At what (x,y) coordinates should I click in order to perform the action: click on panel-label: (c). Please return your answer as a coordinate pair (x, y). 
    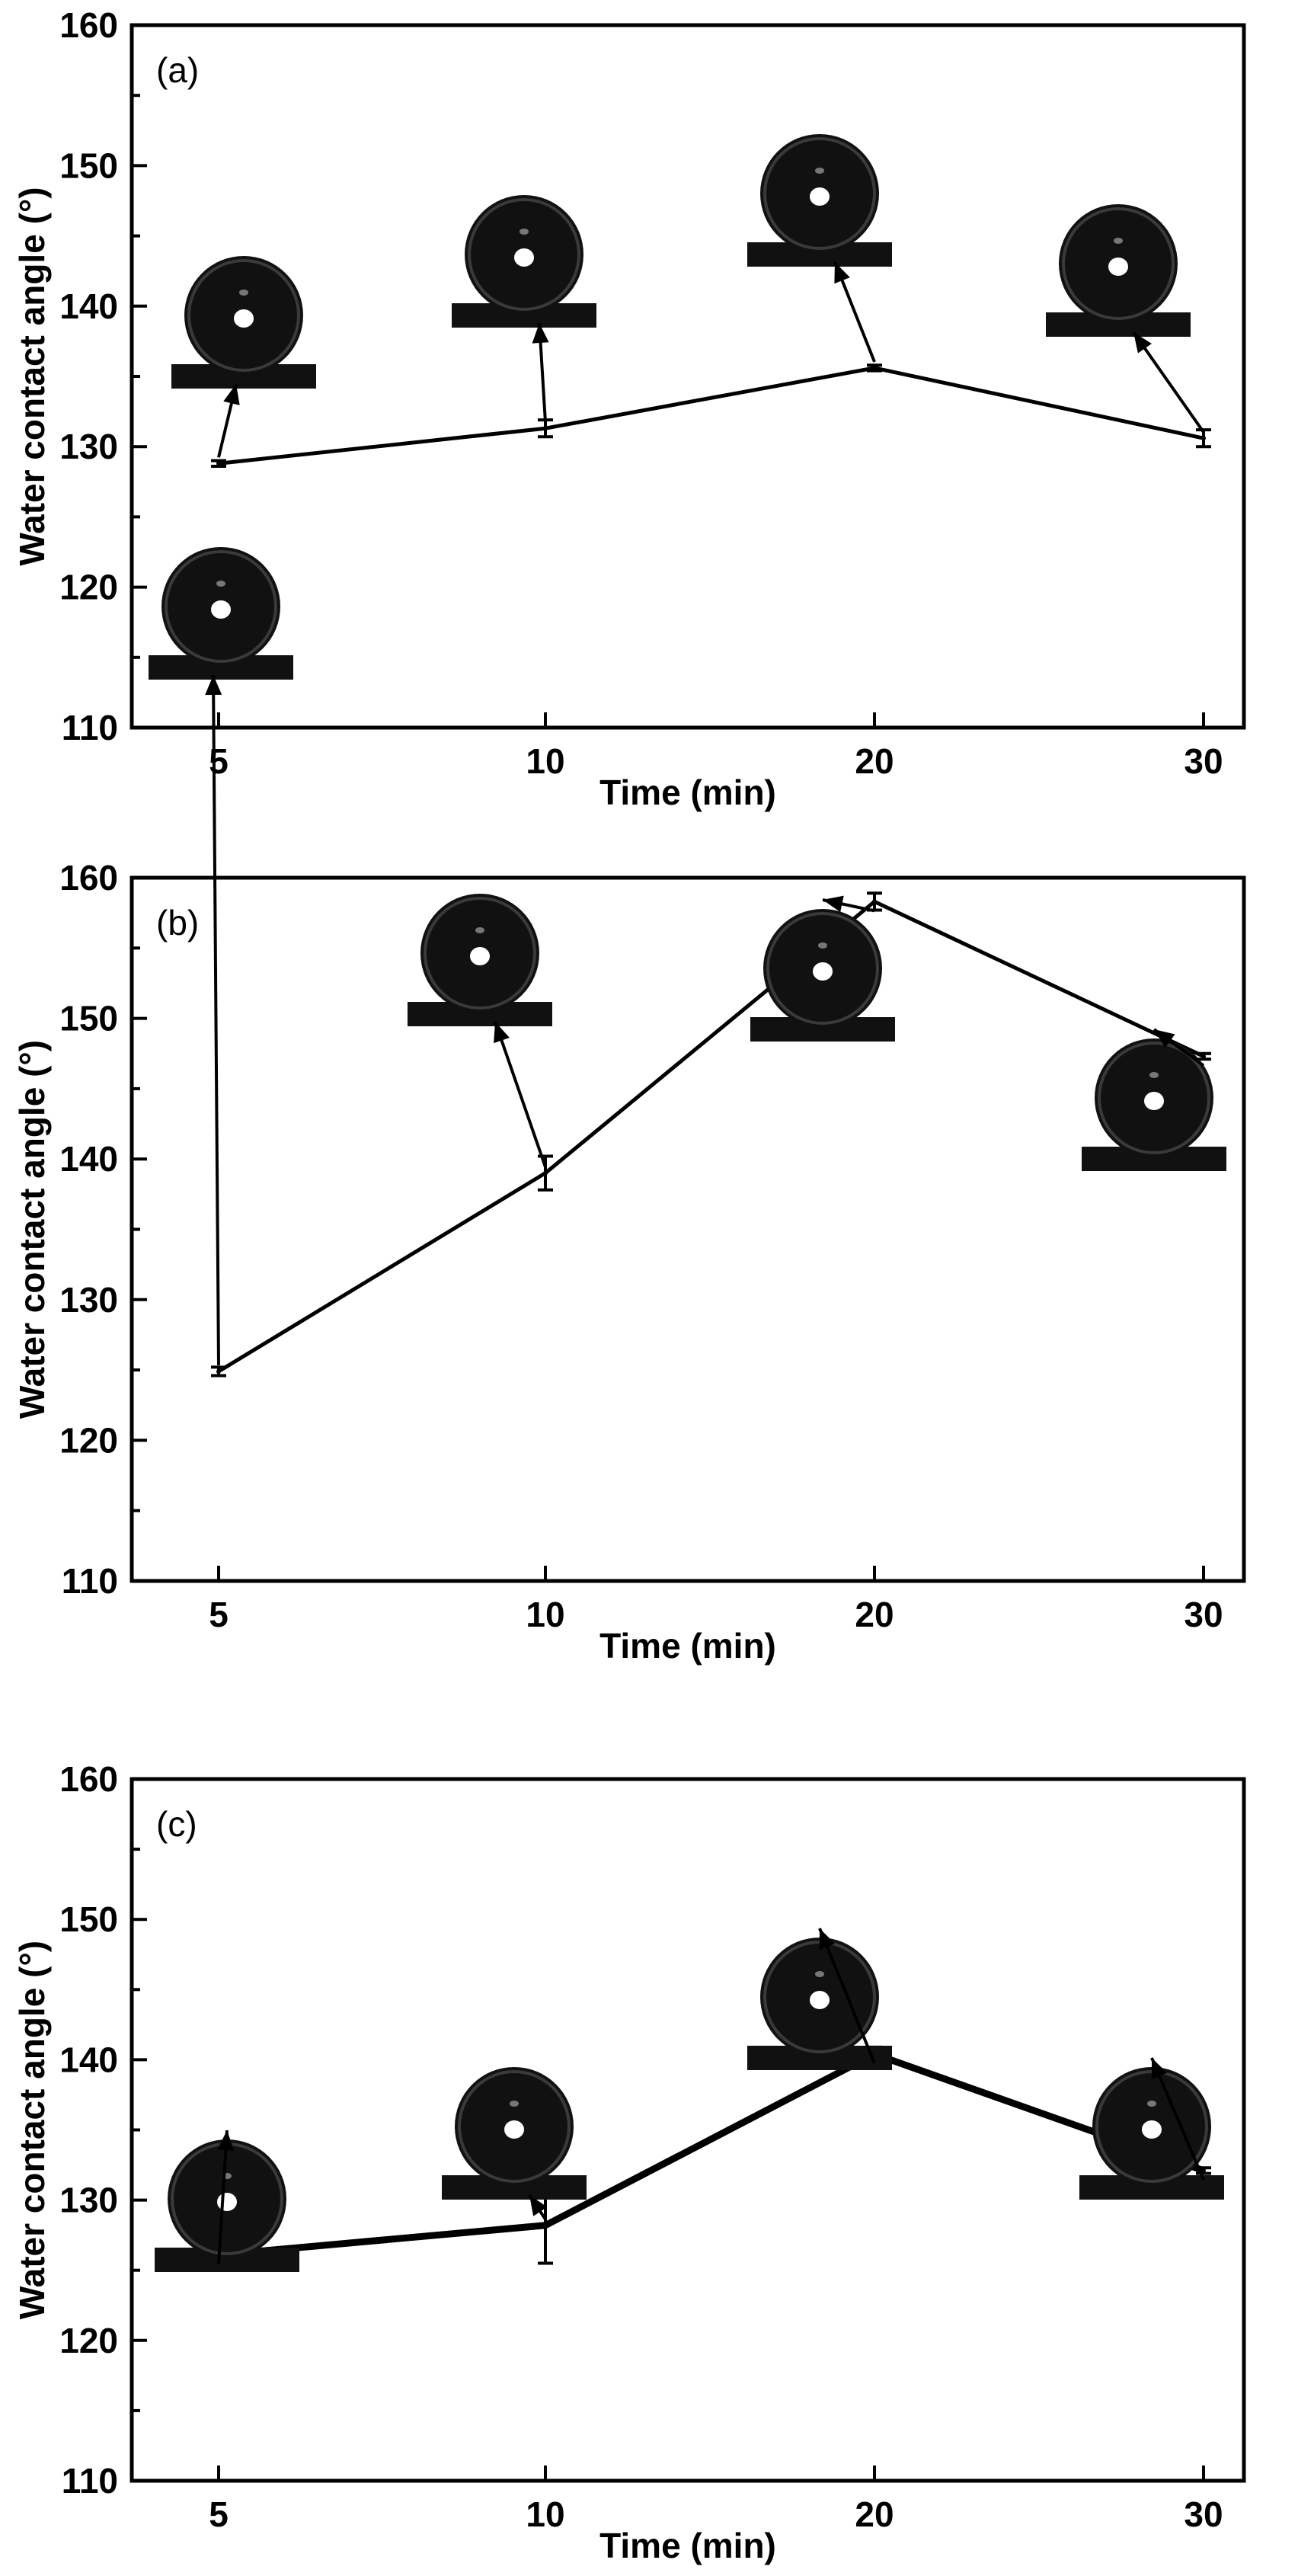
    Looking at the image, I should click on (176, 1824).